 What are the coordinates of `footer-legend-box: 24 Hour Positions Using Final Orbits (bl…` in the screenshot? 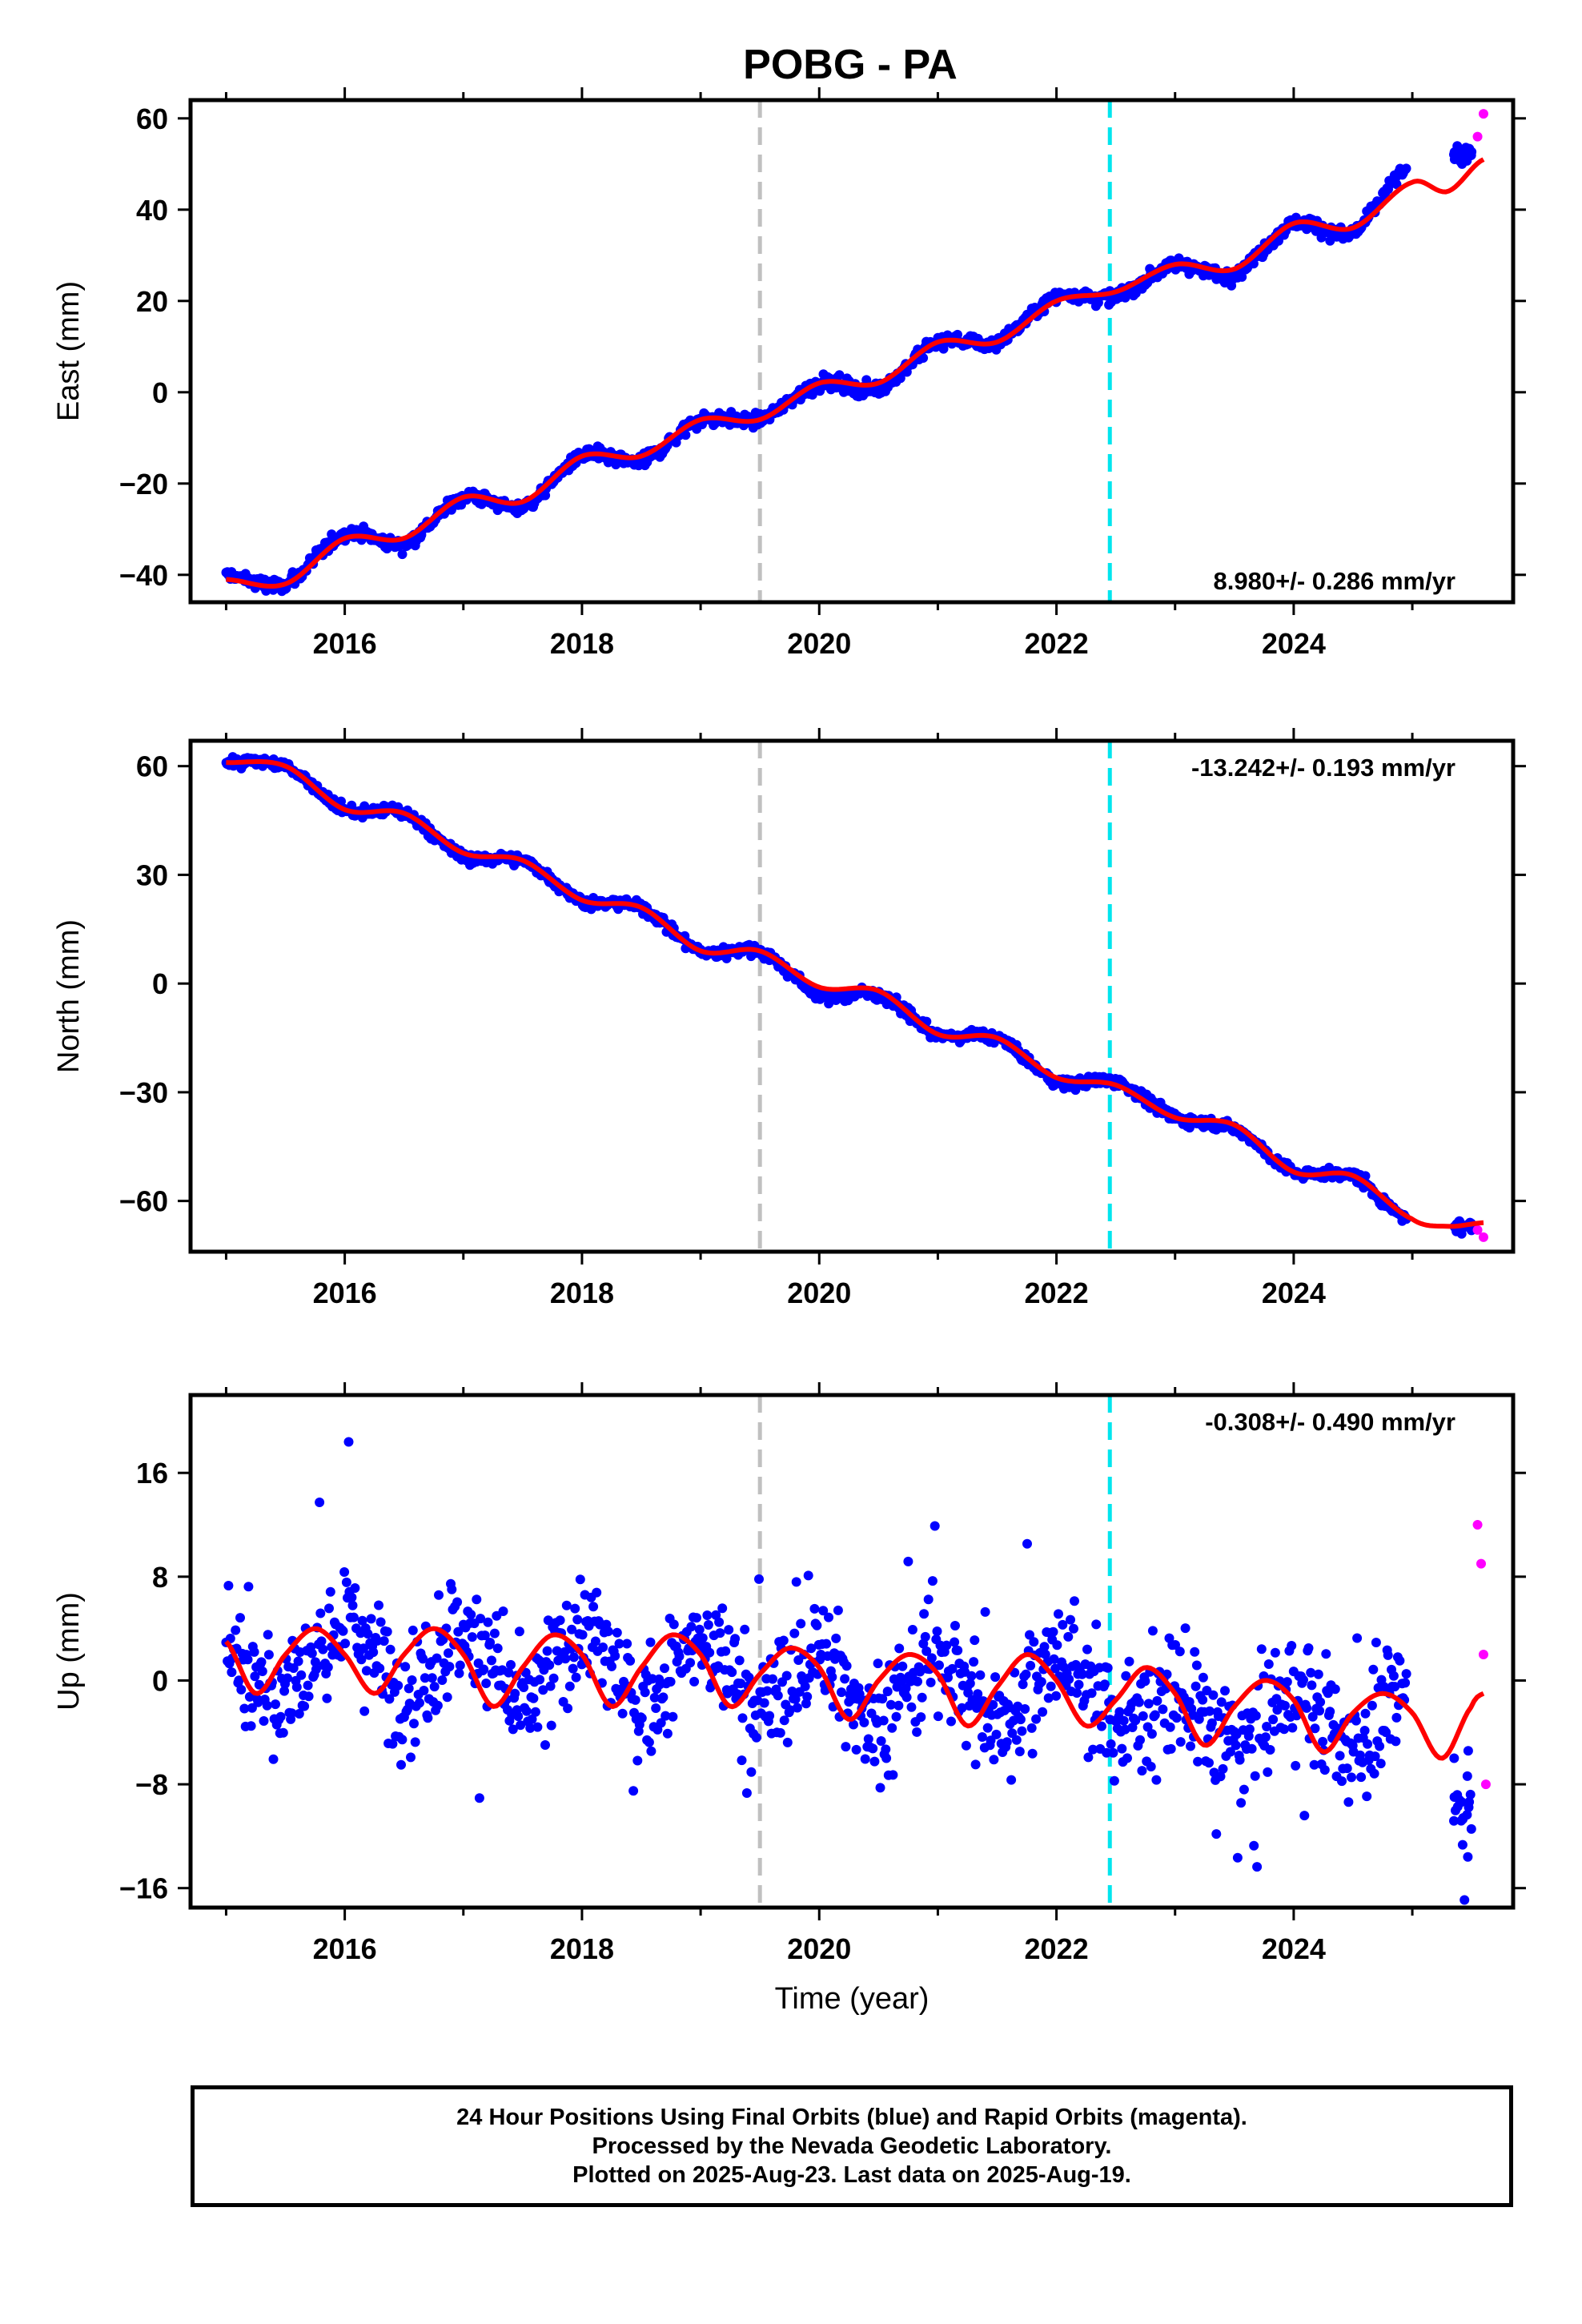 It's located at (852, 2146).